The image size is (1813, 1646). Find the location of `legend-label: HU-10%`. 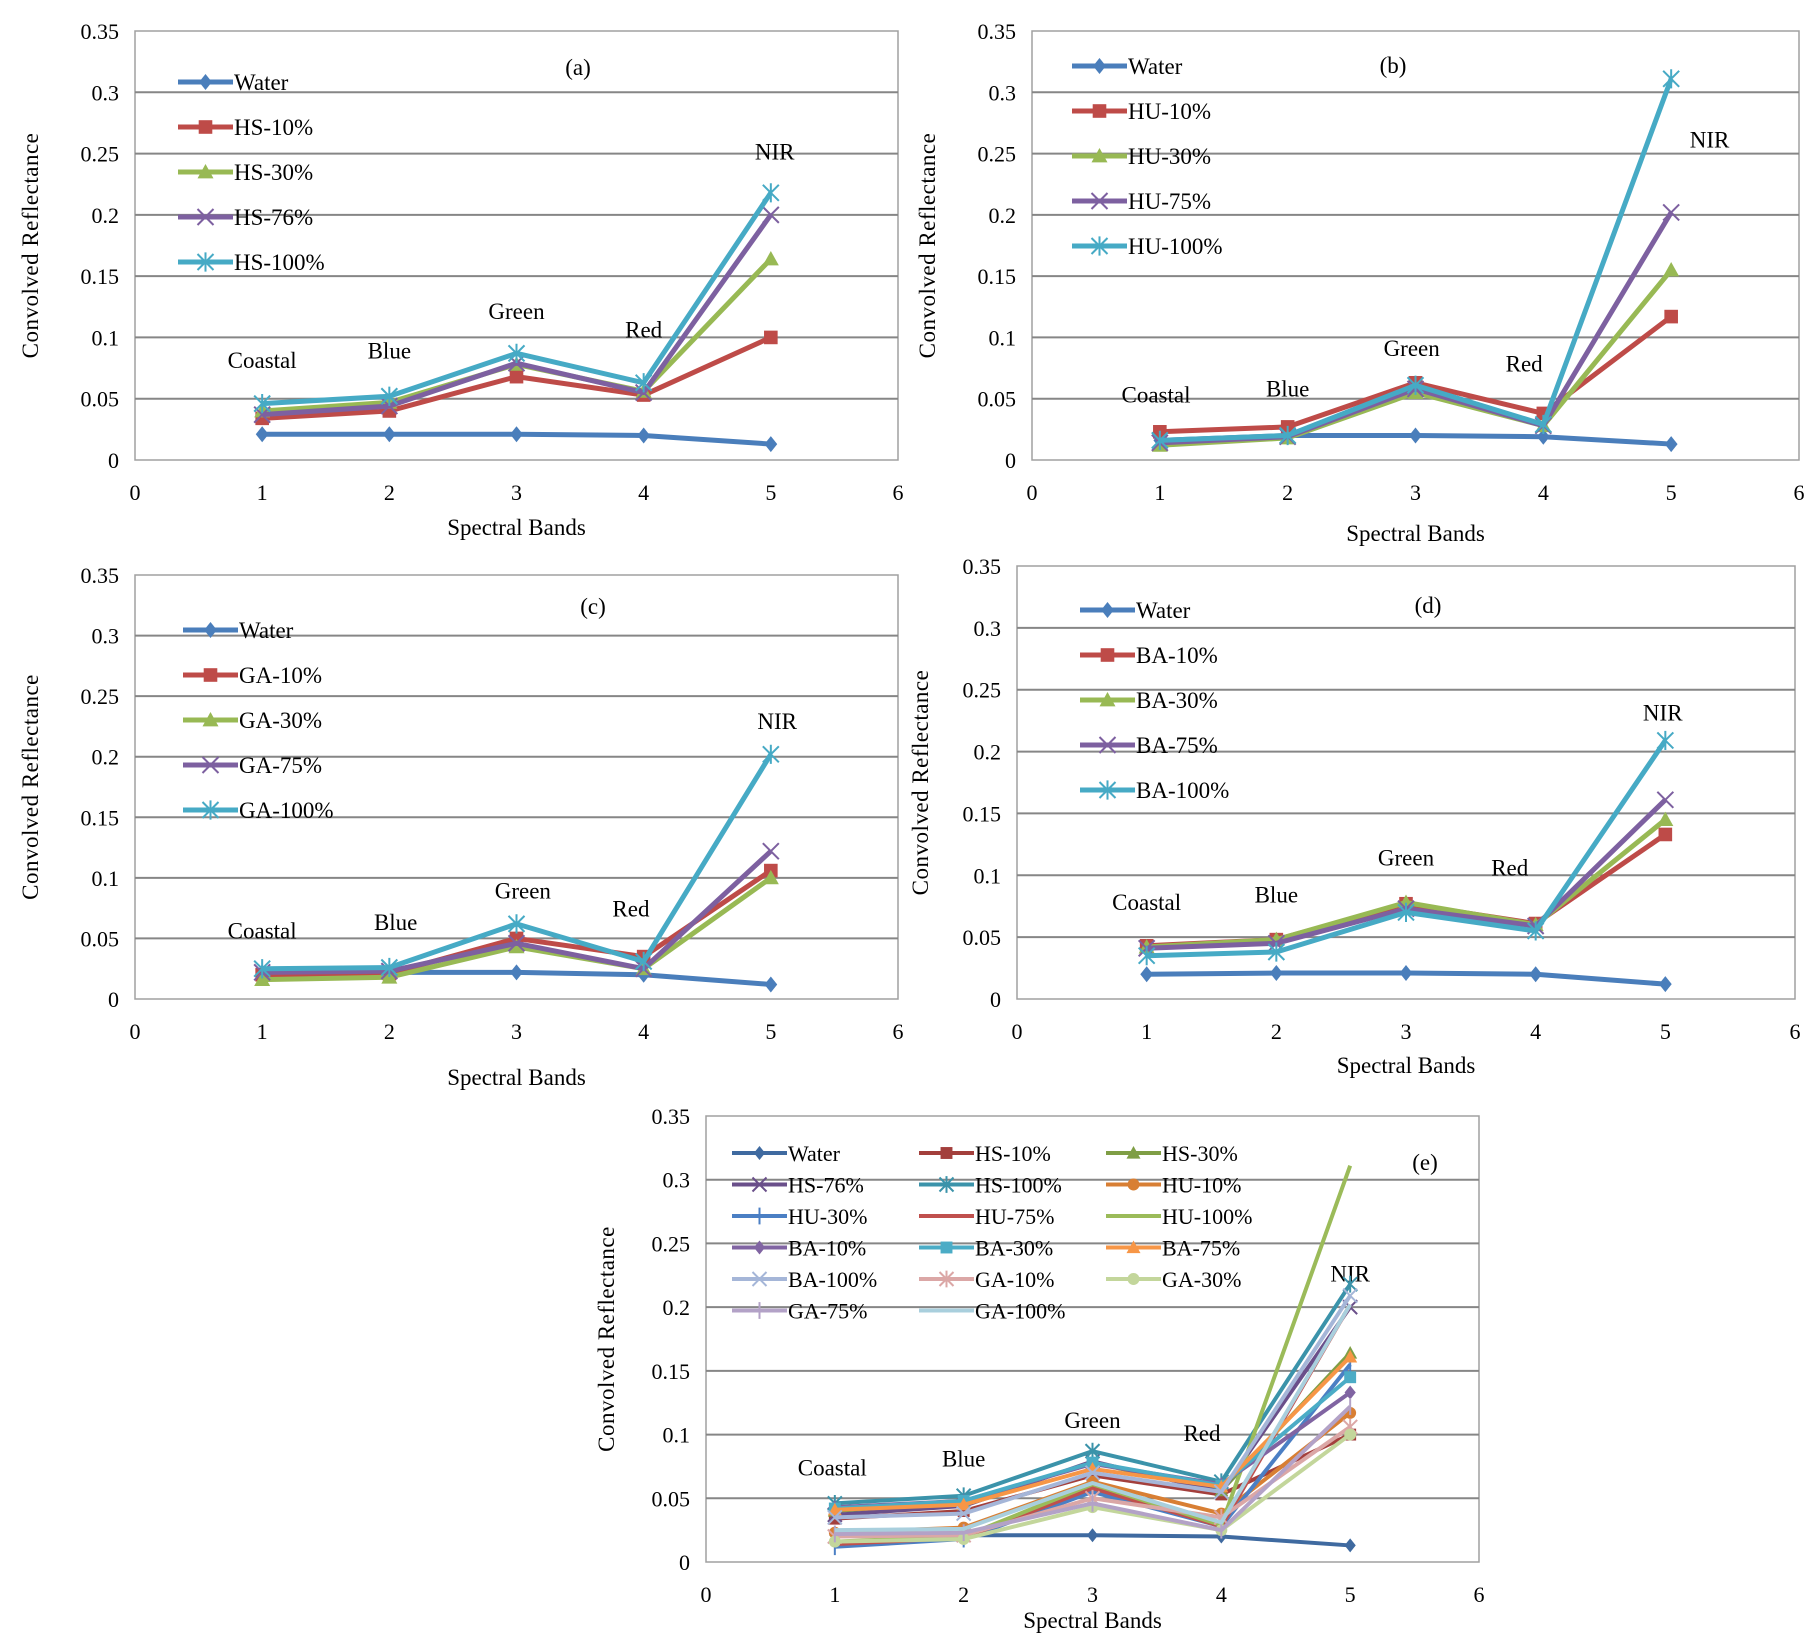

legend-label: HU-10% is located at coordinates (1169, 111).